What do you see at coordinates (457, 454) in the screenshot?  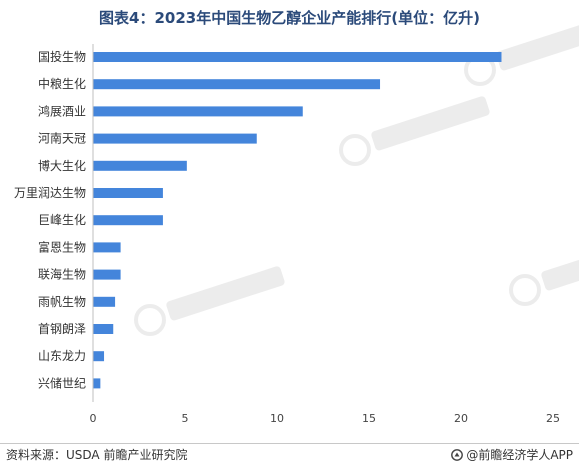 I see `qianzhan-logo-icon` at bounding box center [457, 454].